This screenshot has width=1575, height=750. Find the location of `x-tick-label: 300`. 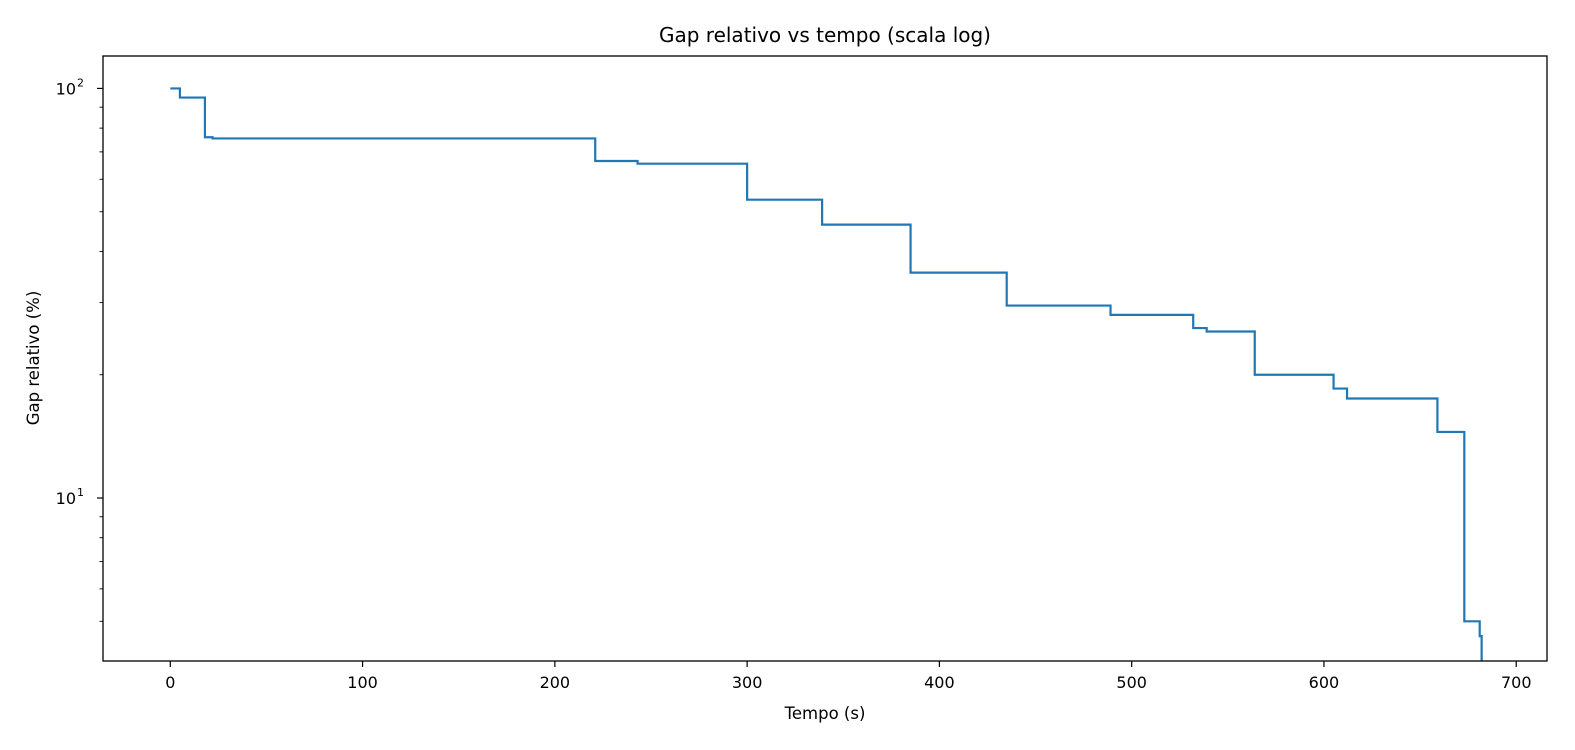

x-tick-label: 300 is located at coordinates (747, 682).